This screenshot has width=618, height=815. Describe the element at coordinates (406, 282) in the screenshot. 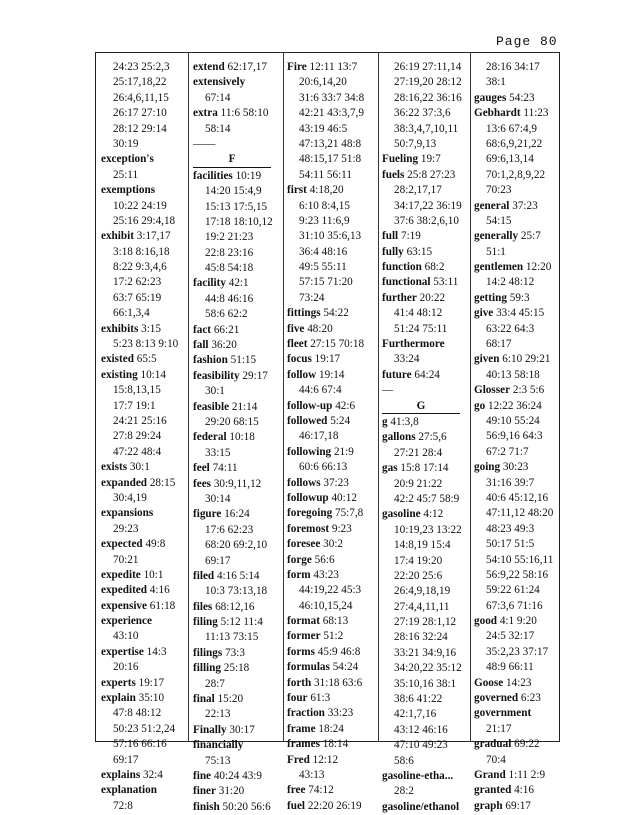

I see `index-term: functional` at that location.